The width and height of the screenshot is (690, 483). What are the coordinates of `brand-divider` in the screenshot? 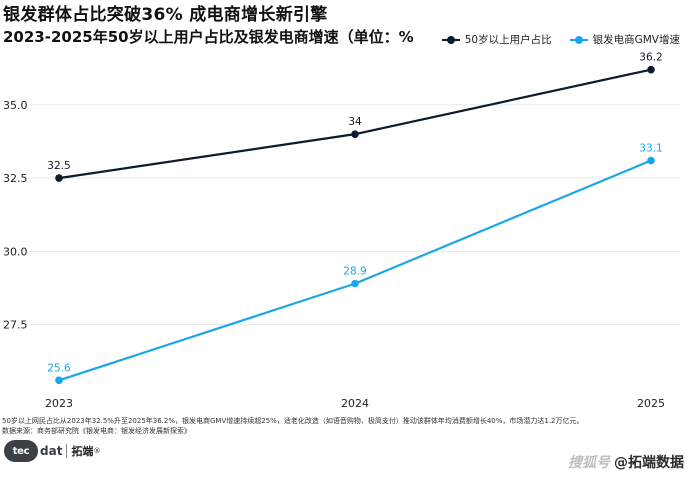 It's located at (67, 451).